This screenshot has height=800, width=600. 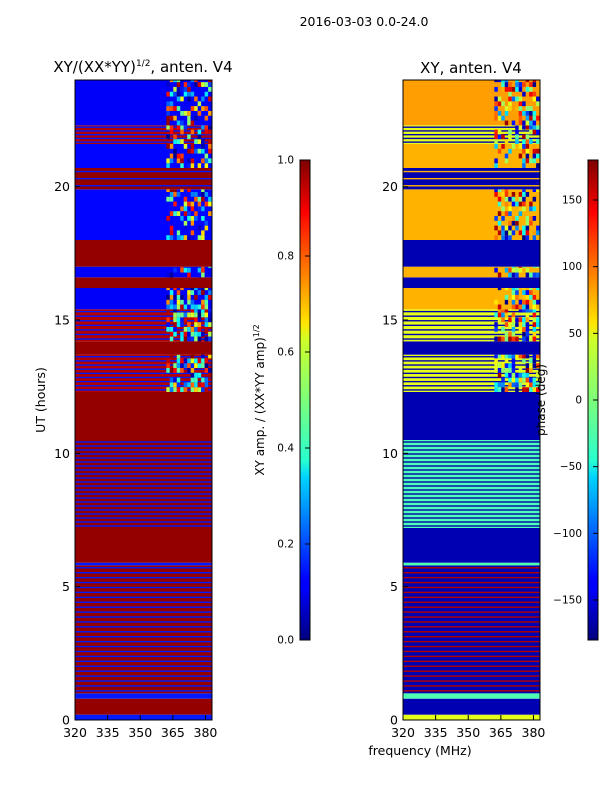 What do you see at coordinates (471, 142) in the screenshot?
I see `right-band-18-stripe` at bounding box center [471, 142].